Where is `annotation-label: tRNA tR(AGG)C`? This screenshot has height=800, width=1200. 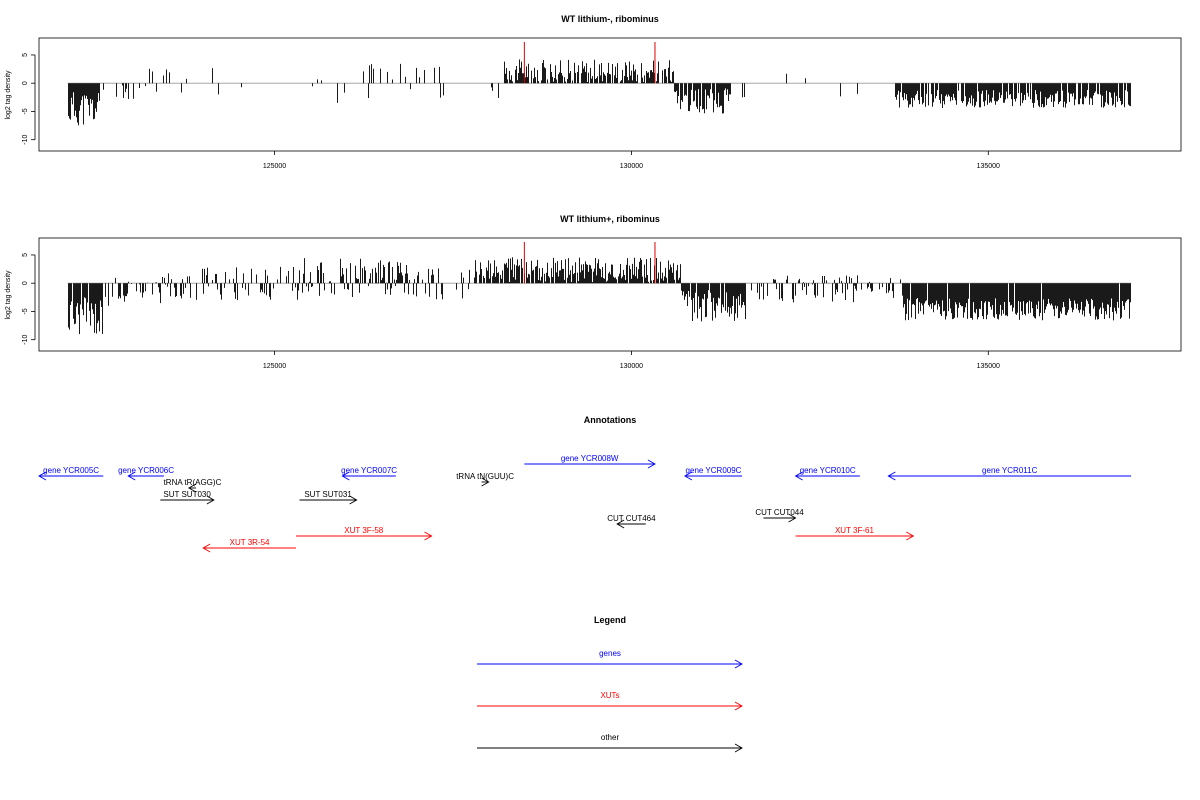
annotation-label: tRNA tR(AGG)C is located at coordinates (193, 482).